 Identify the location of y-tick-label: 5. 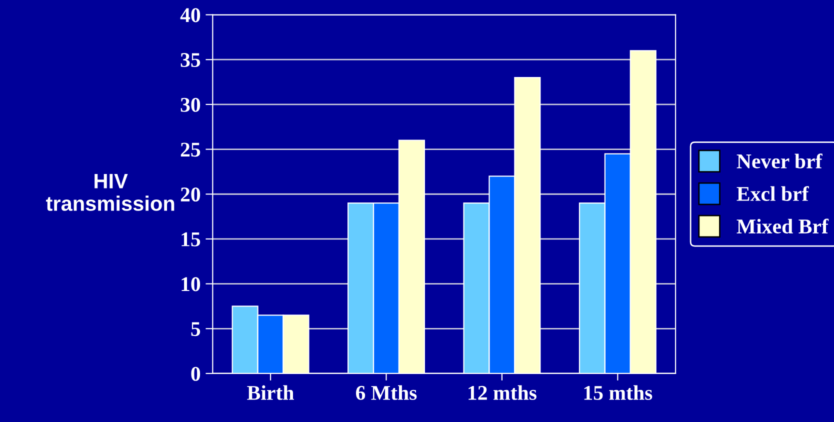
(195, 329).